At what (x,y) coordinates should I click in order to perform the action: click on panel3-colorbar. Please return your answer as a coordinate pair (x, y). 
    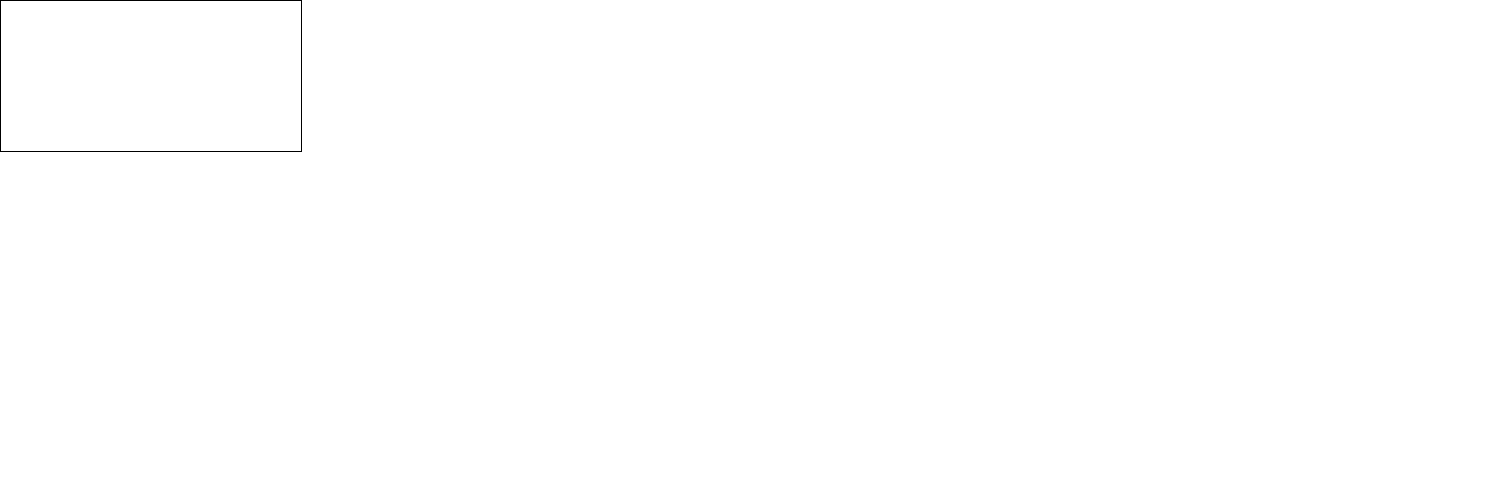
    Looking at the image, I should click on (151, 76).